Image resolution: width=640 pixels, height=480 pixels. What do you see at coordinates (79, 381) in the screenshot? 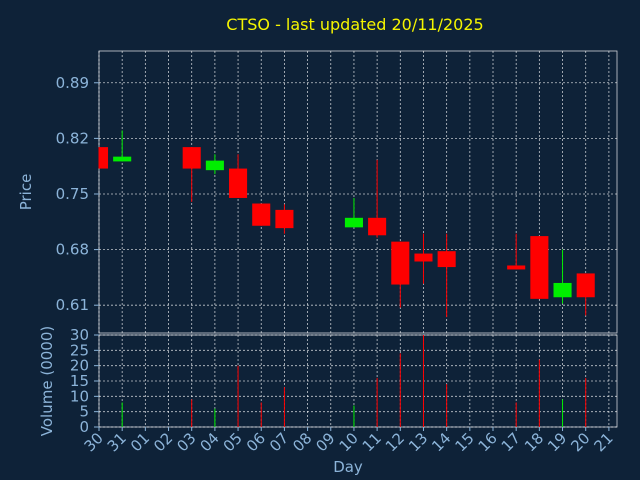
I see `volume-tick-label: 15` at bounding box center [79, 381].